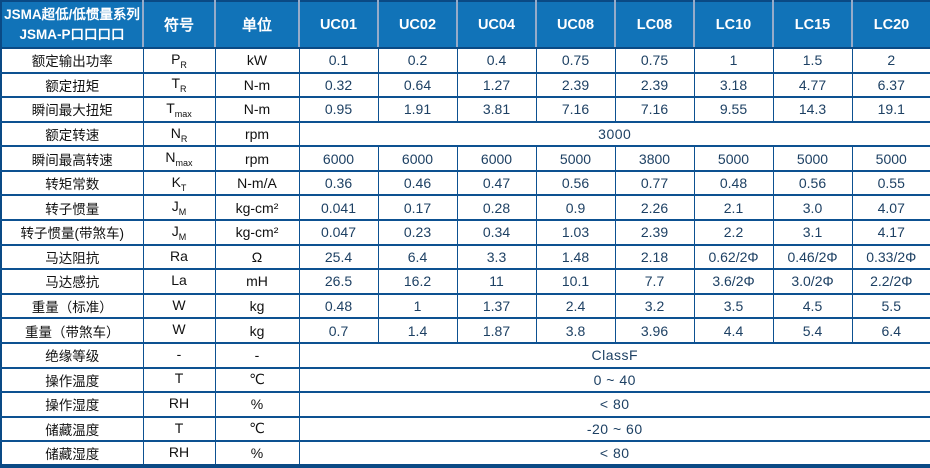  What do you see at coordinates (575, 257) in the screenshot?
I see `value-cell: 1.48` at bounding box center [575, 257].